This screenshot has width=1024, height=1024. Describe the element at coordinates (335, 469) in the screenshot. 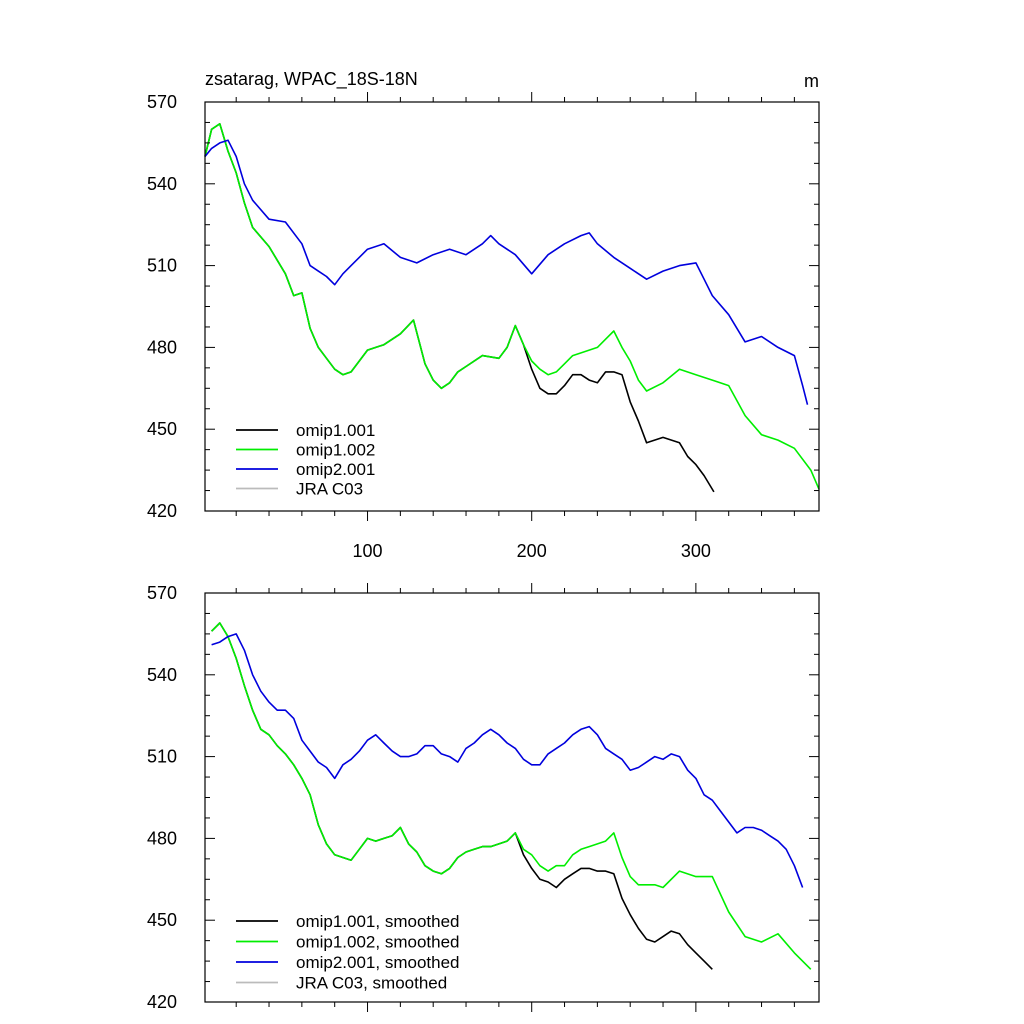

I see `legend-label: omip2.001` at that location.